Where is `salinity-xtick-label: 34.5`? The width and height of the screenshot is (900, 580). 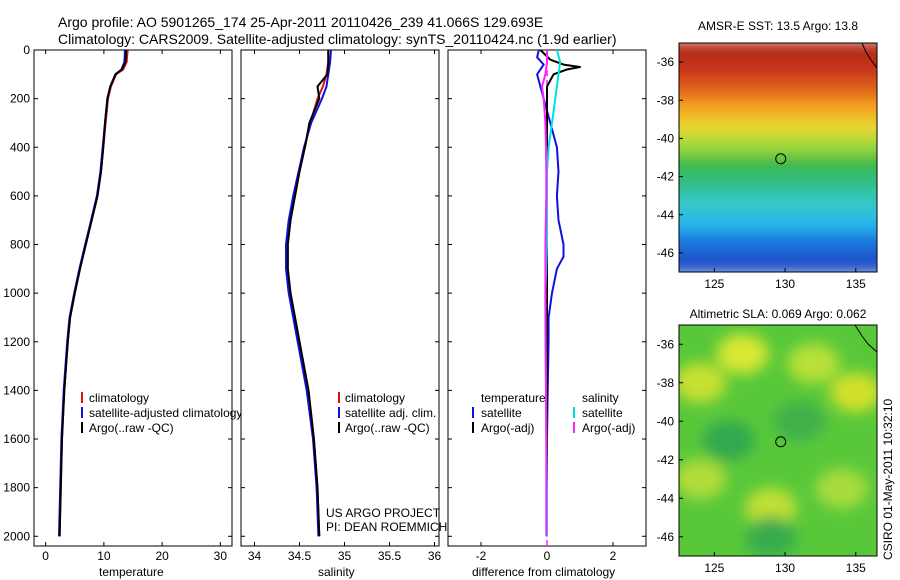 salinity-xtick-label: 34.5 is located at coordinates (300, 556).